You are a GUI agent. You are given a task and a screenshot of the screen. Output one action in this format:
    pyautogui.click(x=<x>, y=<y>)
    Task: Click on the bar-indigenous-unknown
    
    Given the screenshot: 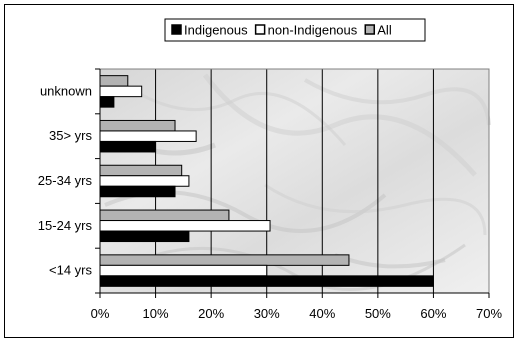 What is the action you would take?
    pyautogui.click(x=107, y=102)
    